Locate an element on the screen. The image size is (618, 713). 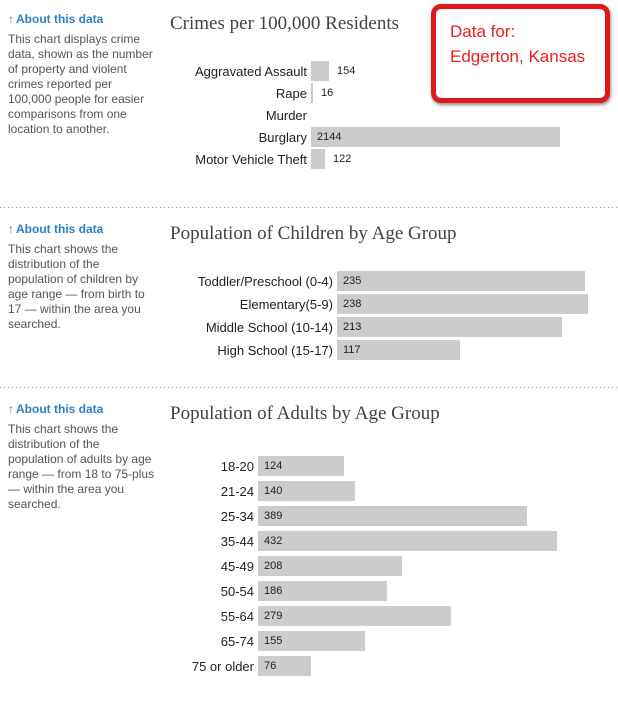
chart-row: Elementary(5-9) 238 is located at coordinates (394, 304).